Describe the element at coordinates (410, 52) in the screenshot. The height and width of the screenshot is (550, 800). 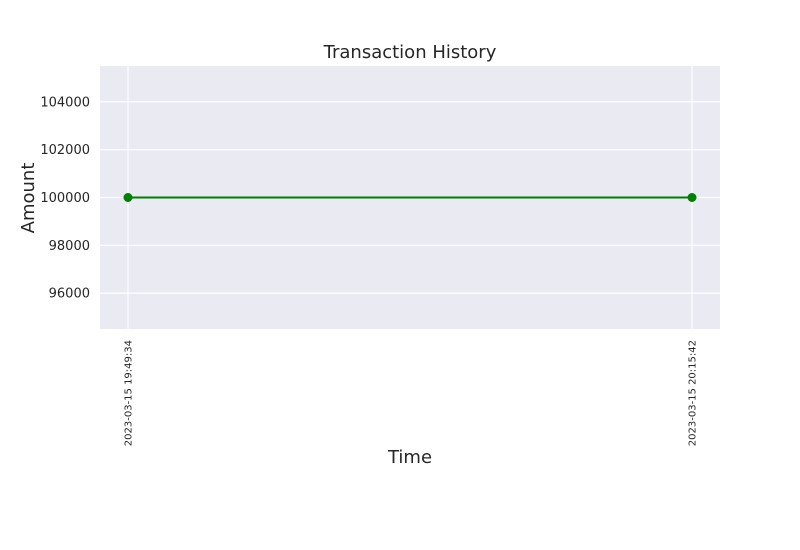
I see `chart-title: Transaction History` at that location.